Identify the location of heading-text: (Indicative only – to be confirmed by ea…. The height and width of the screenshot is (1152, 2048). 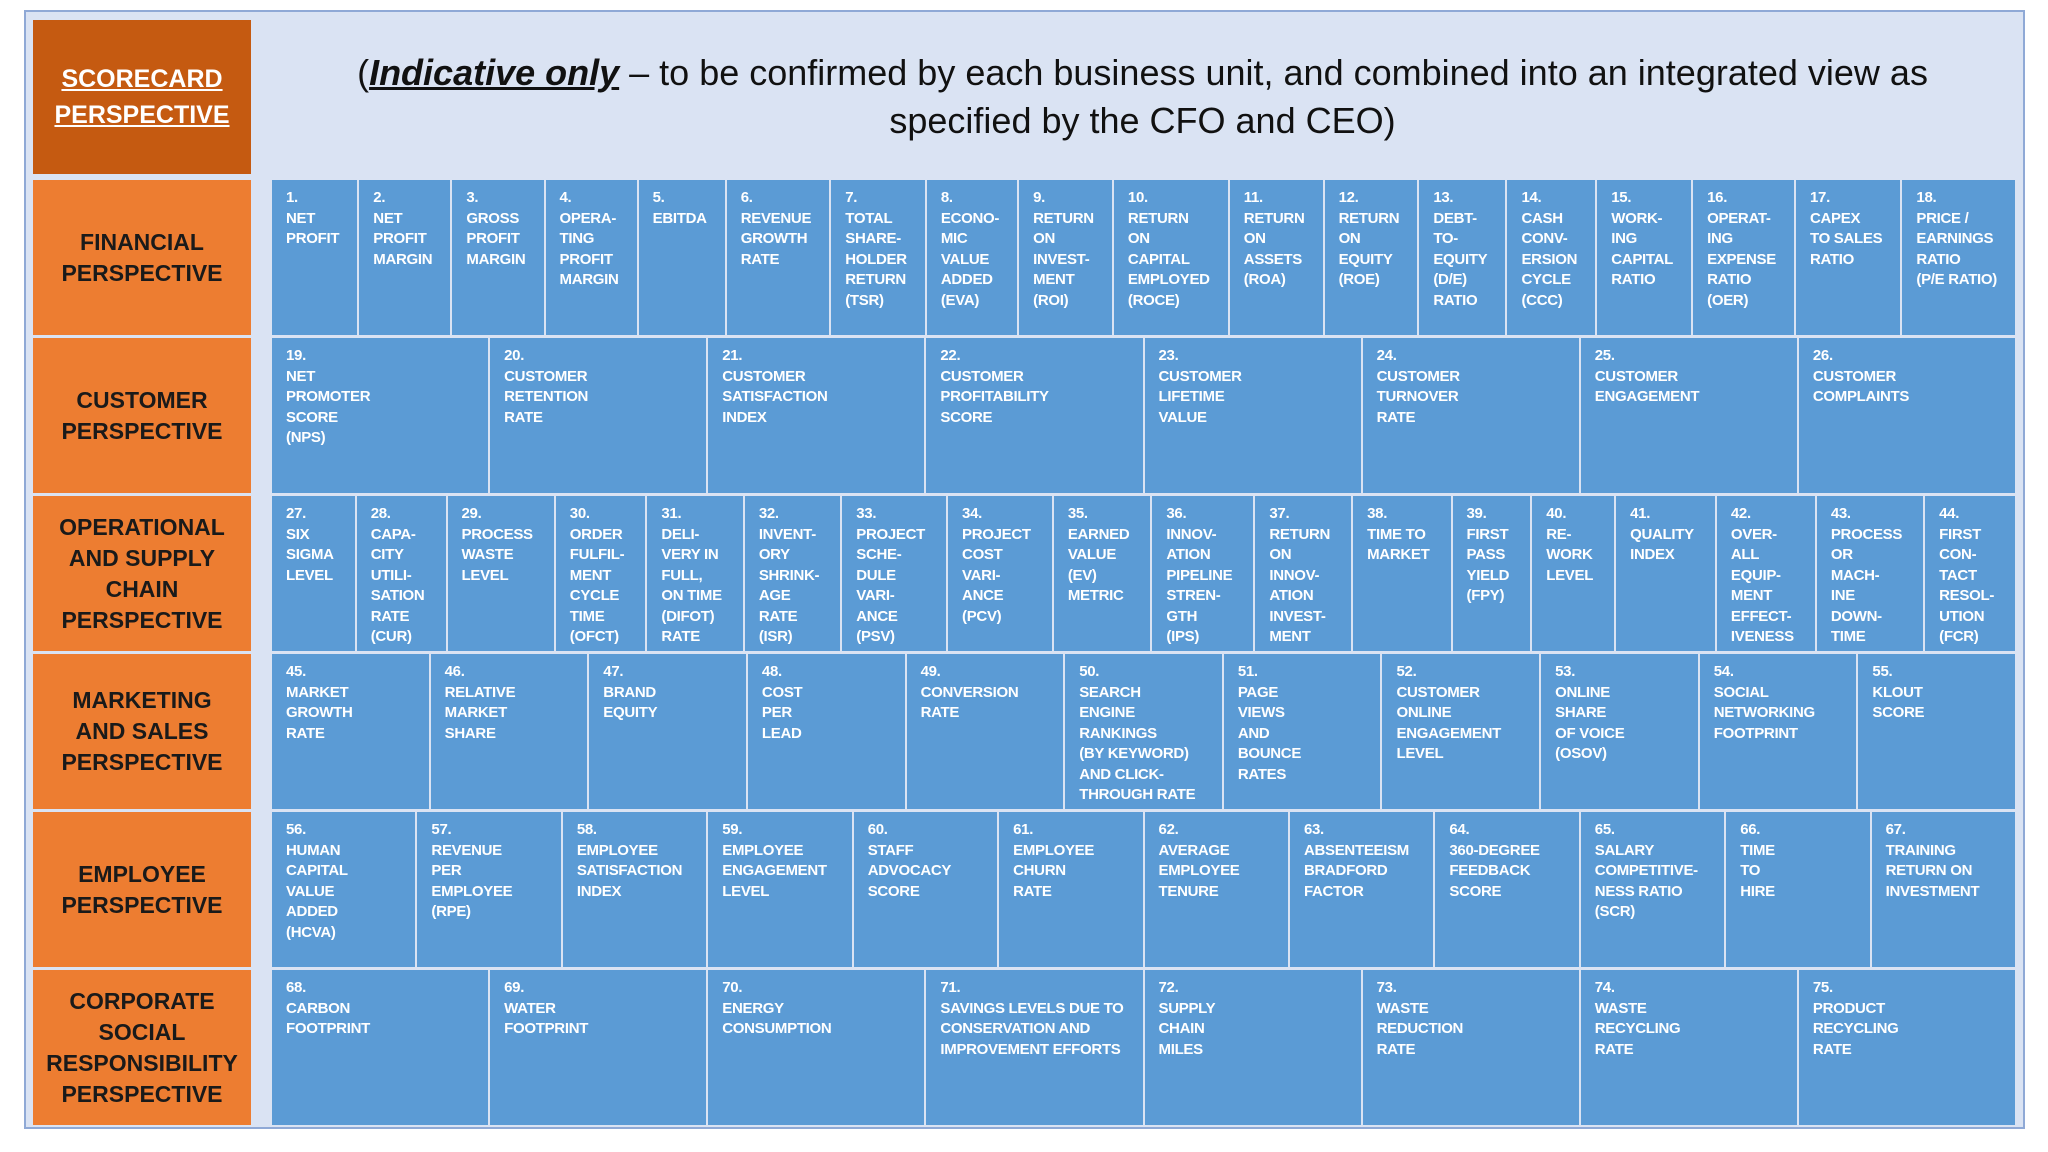
(1142, 97).